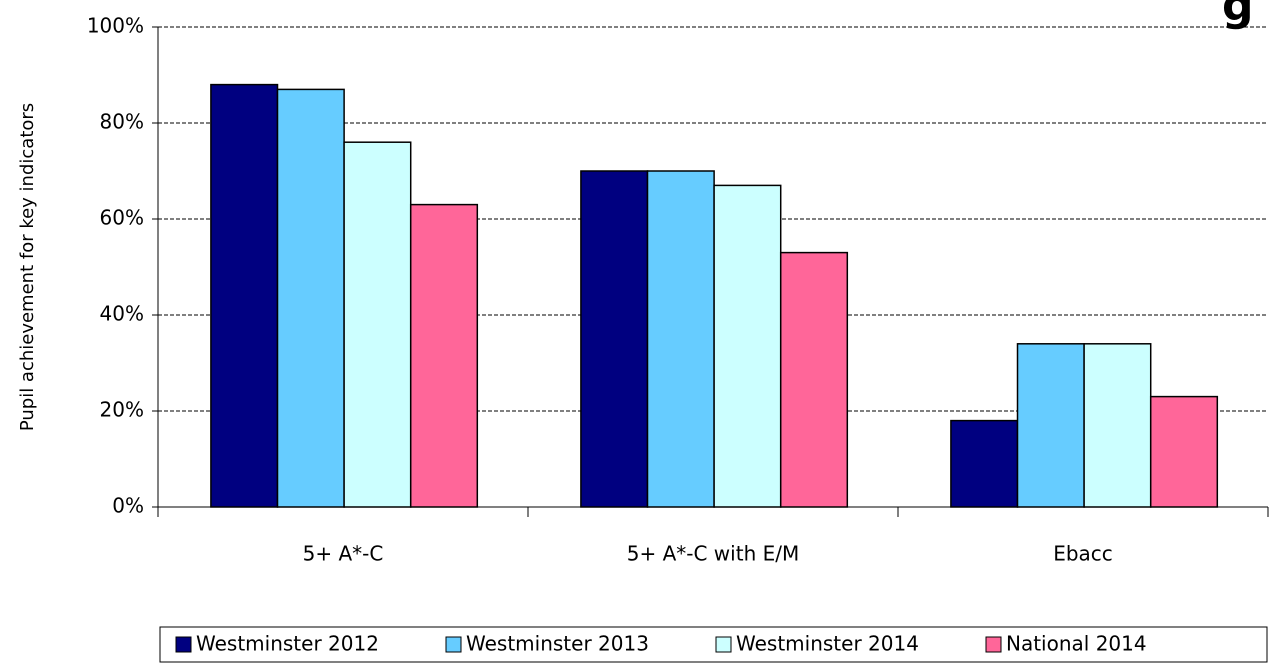 Image resolution: width=1273 pixels, height=663 pixels. I want to click on y-axis-label: Pupil achievement for key indicators, so click(27, 267).